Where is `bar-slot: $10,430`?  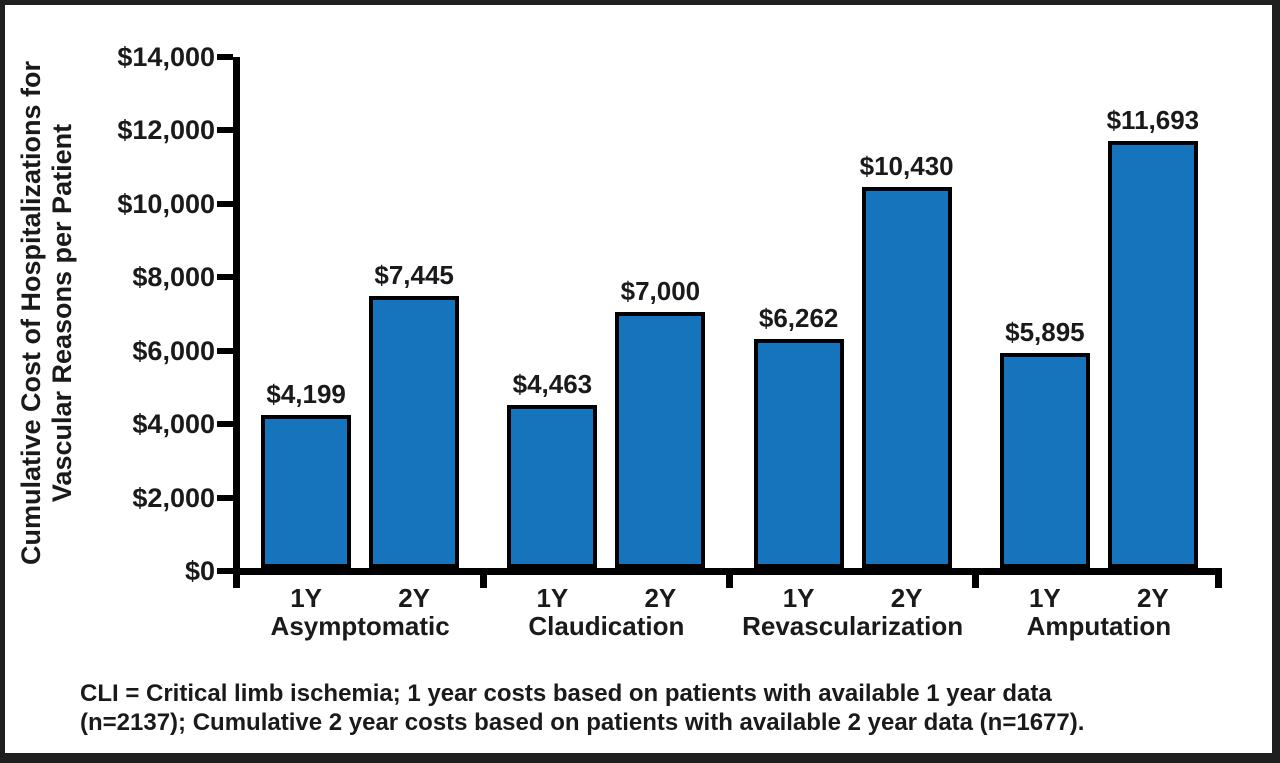
bar-slot: $10,430 is located at coordinates (906, 312).